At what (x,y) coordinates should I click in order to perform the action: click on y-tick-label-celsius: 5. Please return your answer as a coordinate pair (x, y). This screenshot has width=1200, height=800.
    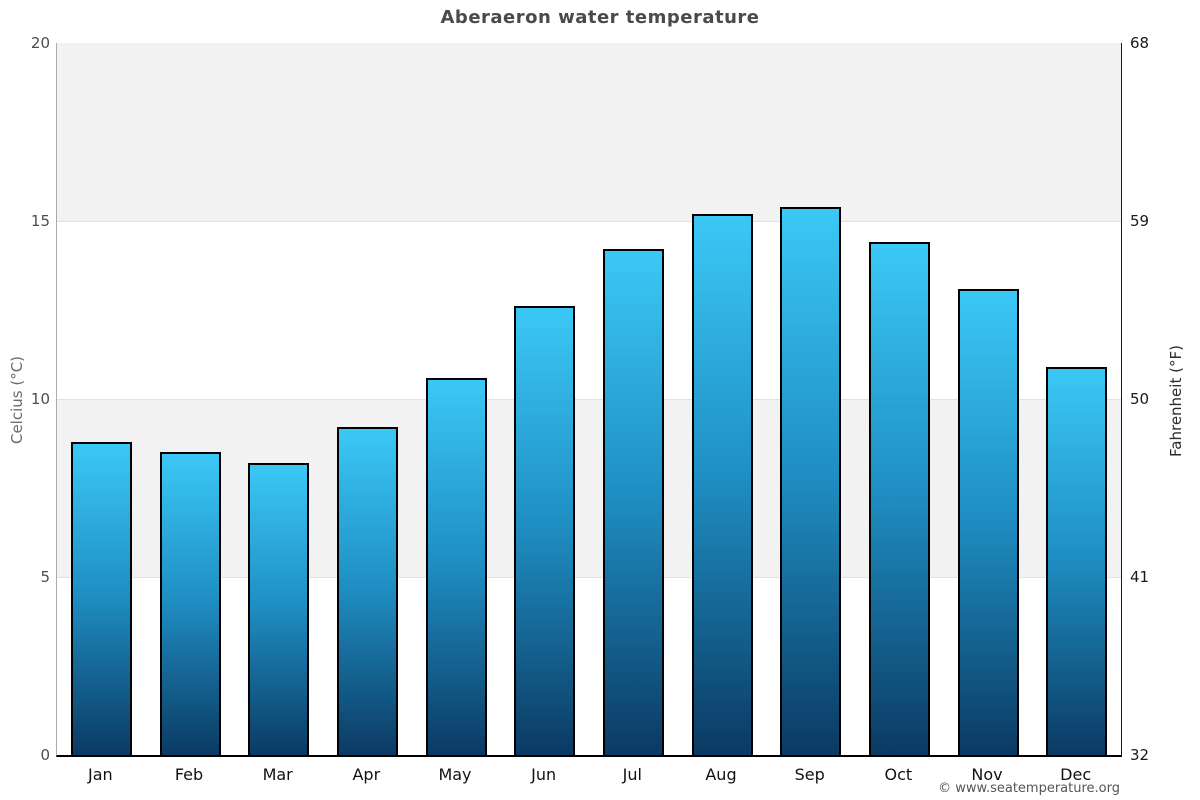
    Looking at the image, I should click on (45, 577).